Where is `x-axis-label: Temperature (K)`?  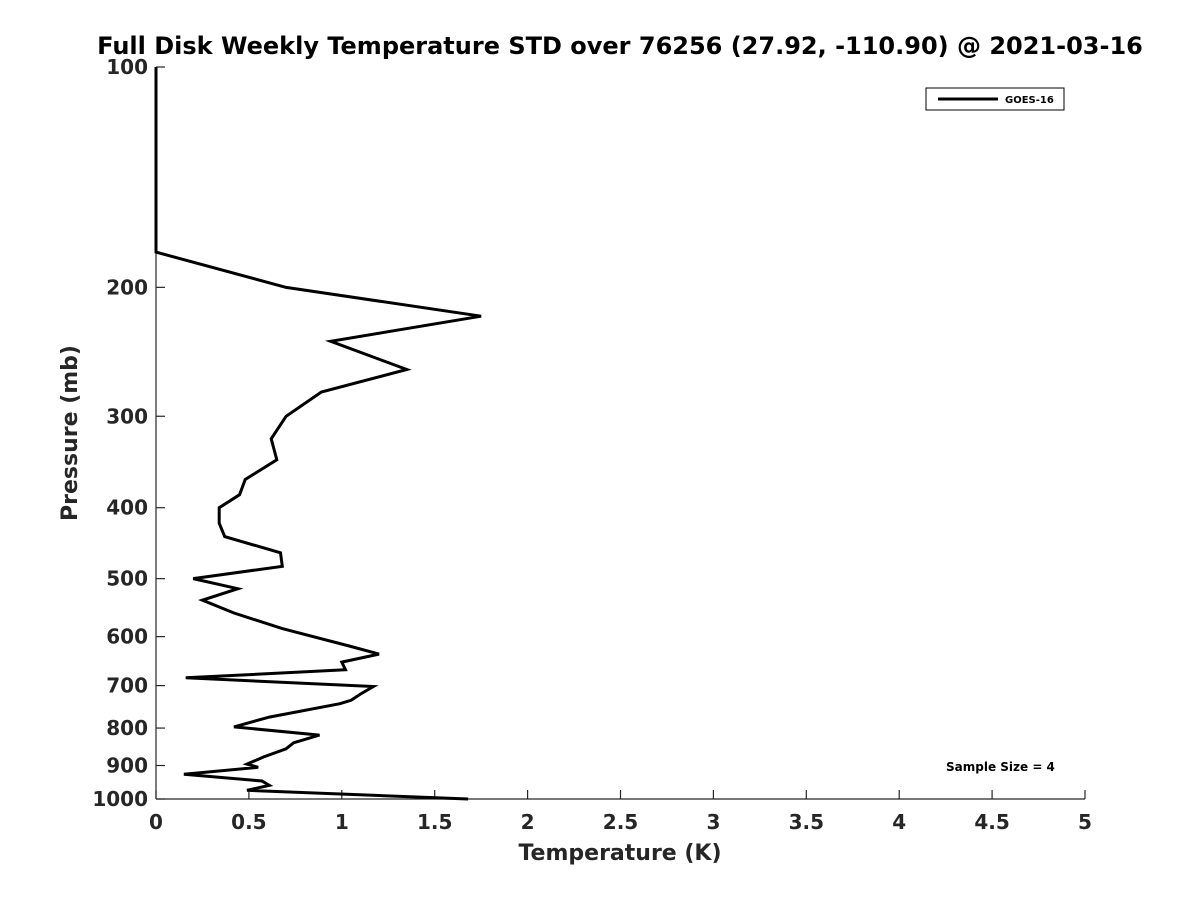
x-axis-label: Temperature (K) is located at coordinates (619, 853).